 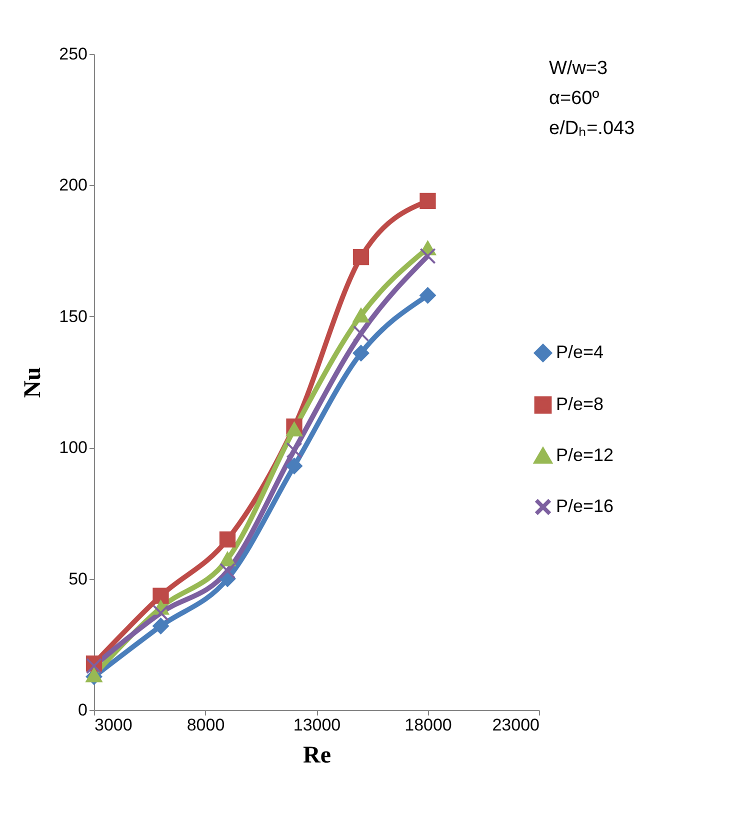 I want to click on x-tick-label: 3000, so click(x=113, y=725).